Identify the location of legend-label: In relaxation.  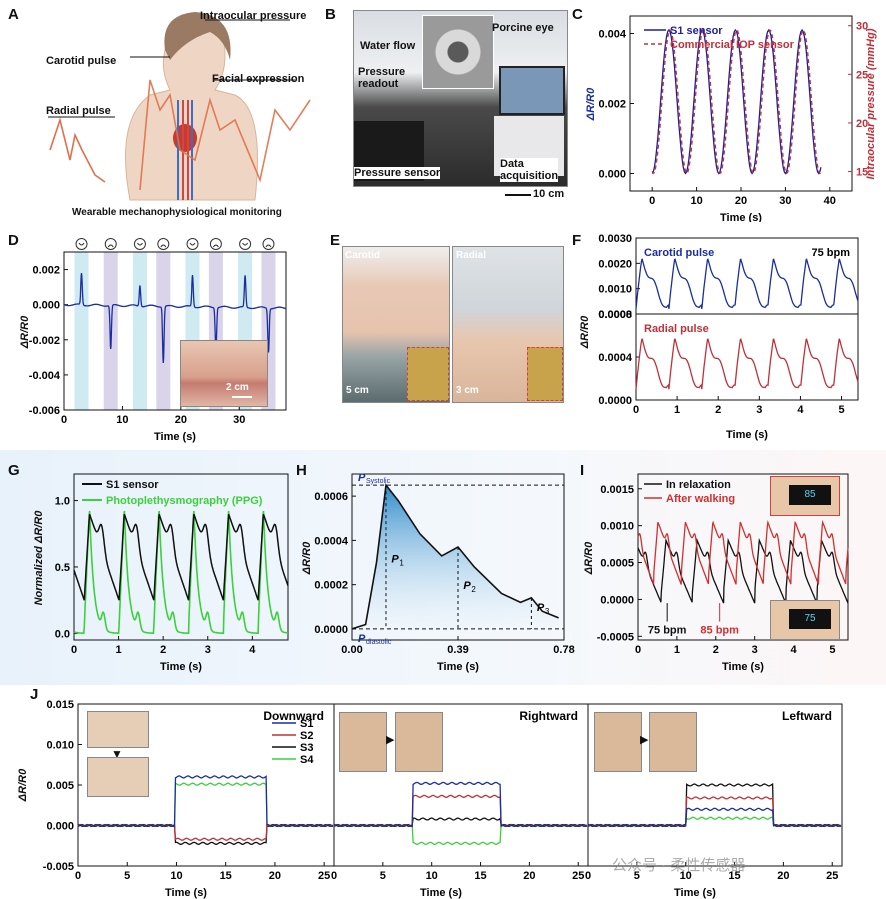
(698, 485).